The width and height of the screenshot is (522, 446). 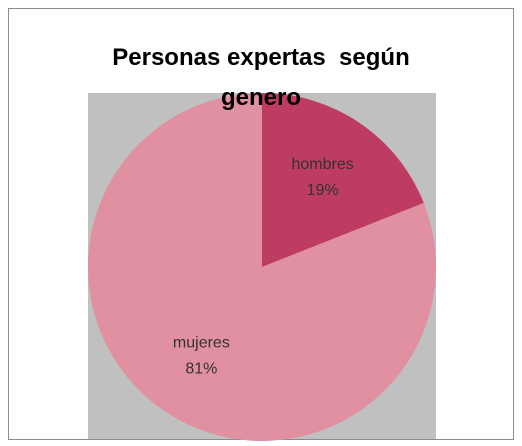 I want to click on chart-title: Personas expertas según genero, so click(x=264, y=77).